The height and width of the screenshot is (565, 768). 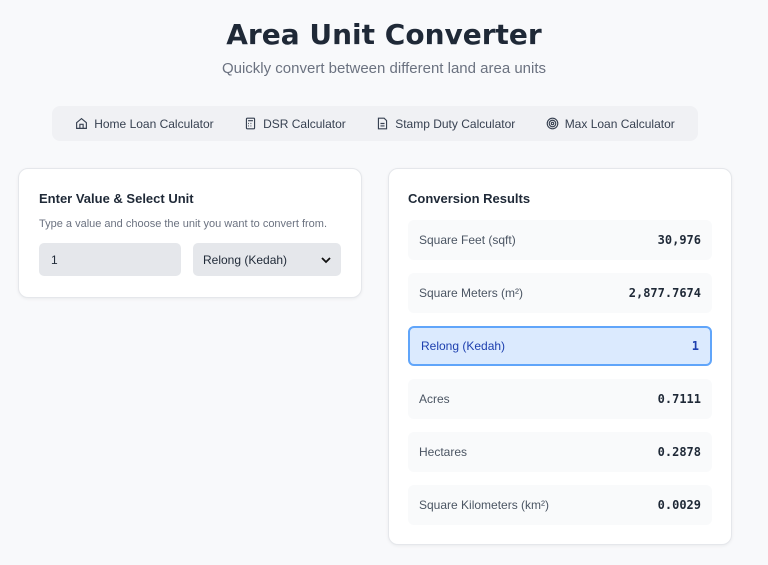 What do you see at coordinates (469, 198) in the screenshot?
I see `results-title: Conversion Results` at bounding box center [469, 198].